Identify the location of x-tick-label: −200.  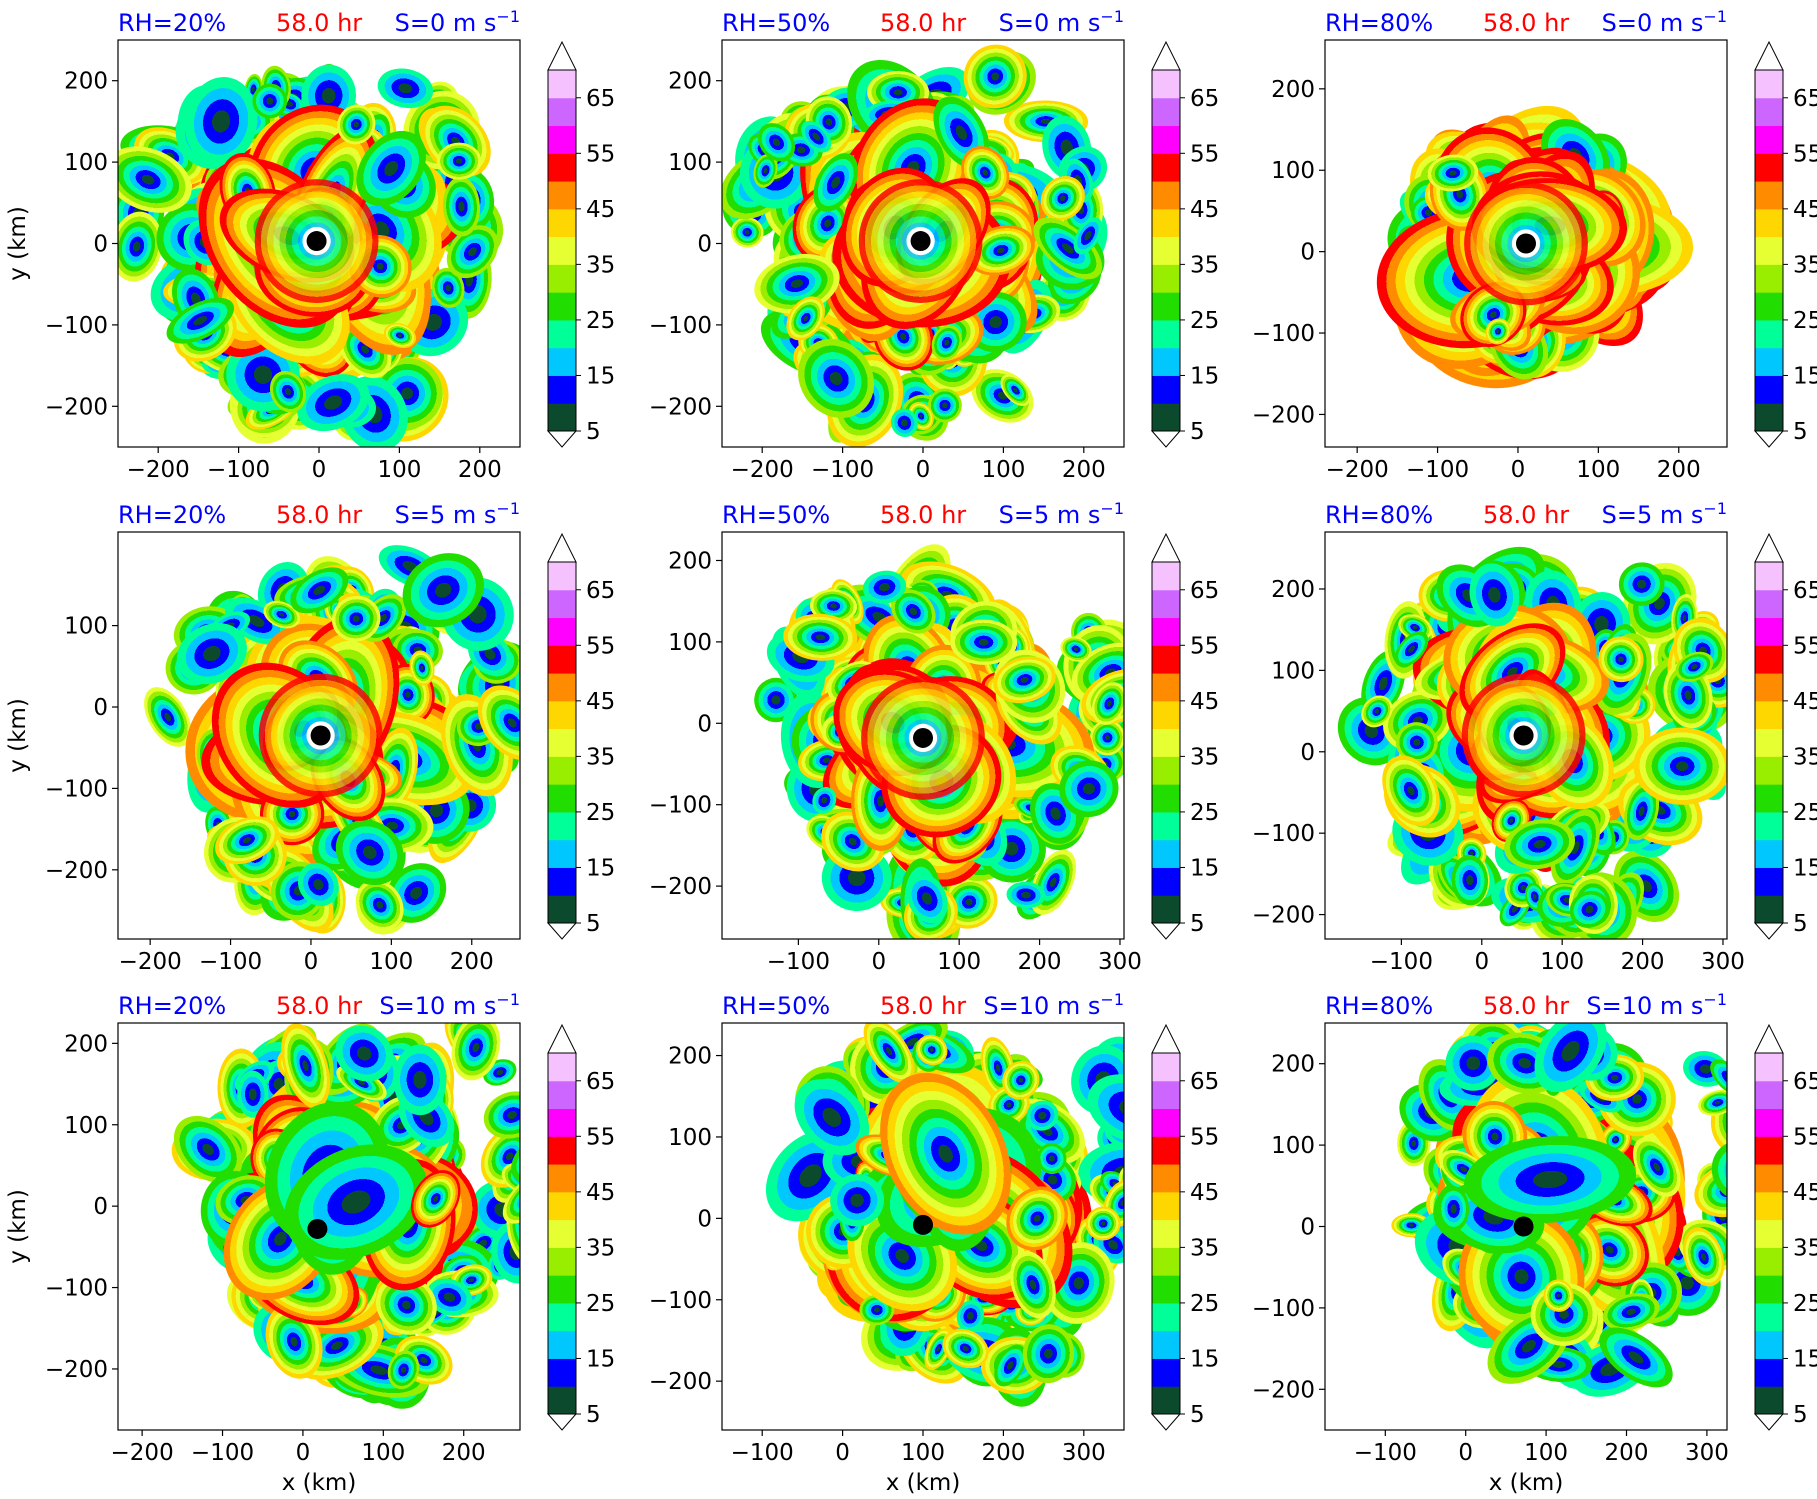
(1357, 470).